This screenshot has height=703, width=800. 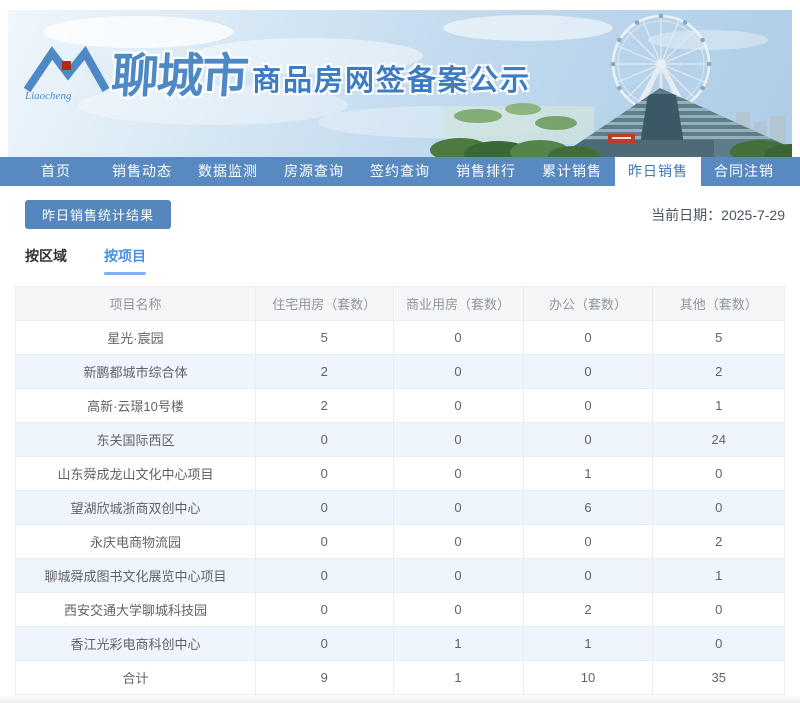 I want to click on nav-item-data-monitoring: 数据监测, so click(x=228, y=171).